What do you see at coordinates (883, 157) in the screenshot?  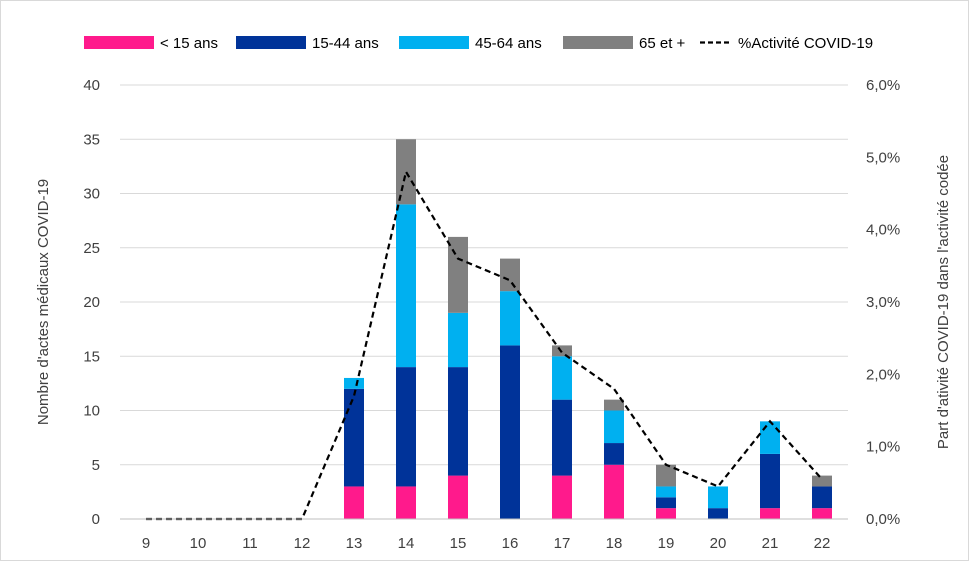 I see `y2-tick-label: 5,0%` at bounding box center [883, 157].